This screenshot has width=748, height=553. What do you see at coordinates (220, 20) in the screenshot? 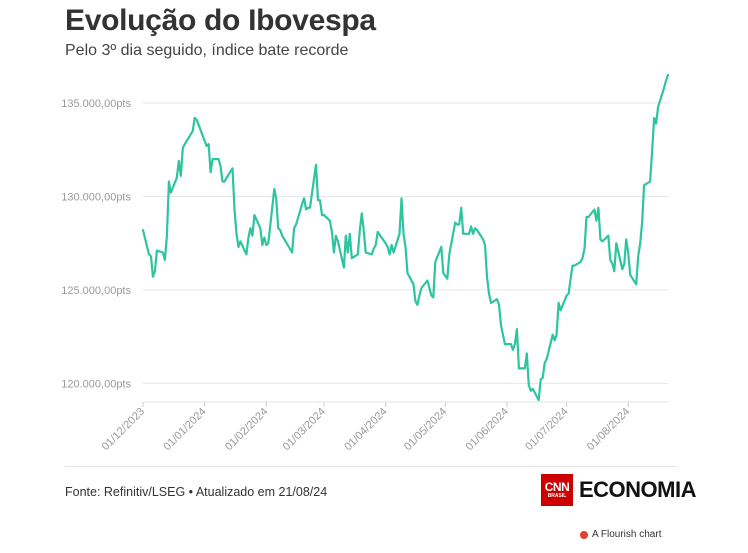
I see `chart-title: Evolução do Ibovespa` at bounding box center [220, 20].